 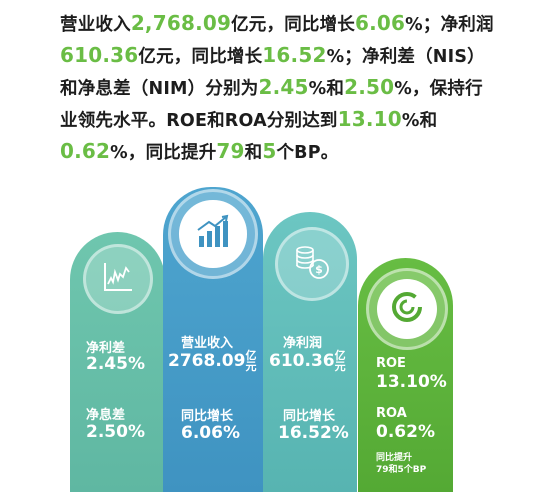 I want to click on text-segment: %；净利差（NIS）和净息差（NIM）分别为, so click(x=272, y=73).